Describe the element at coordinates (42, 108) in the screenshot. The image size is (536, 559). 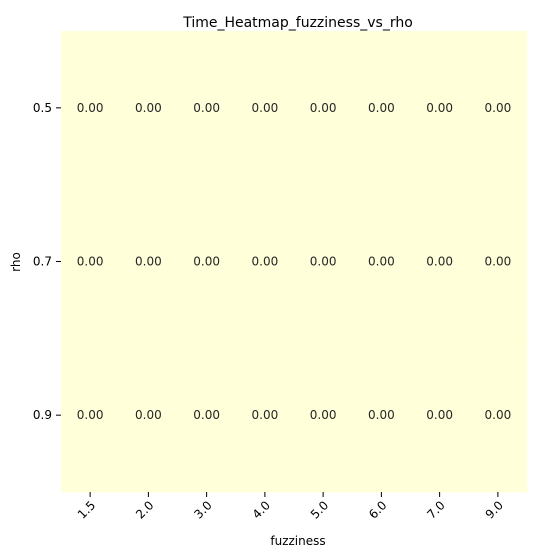
I see `y-tick-label: 0.5` at that location.